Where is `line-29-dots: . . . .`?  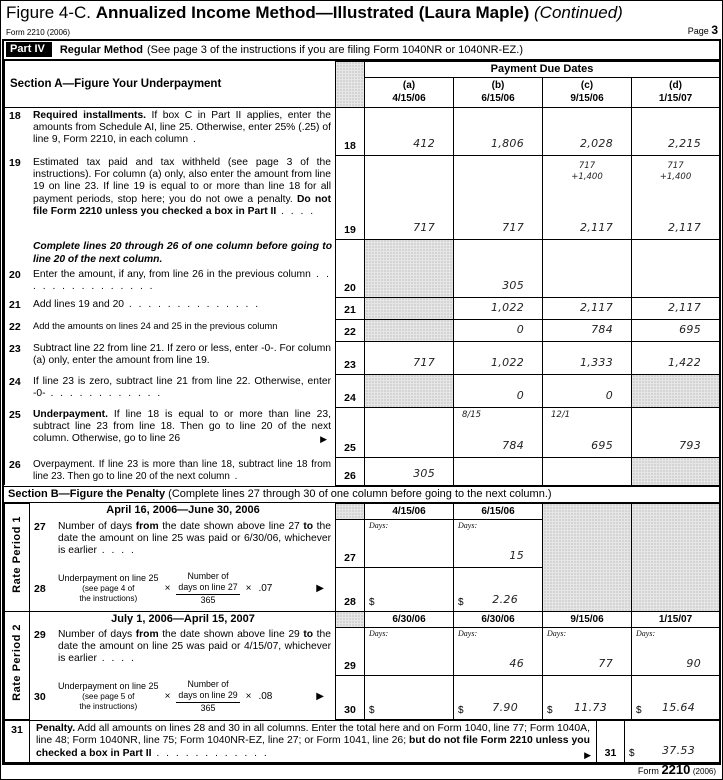
line-29-dots: . . . . is located at coordinates (116, 659).